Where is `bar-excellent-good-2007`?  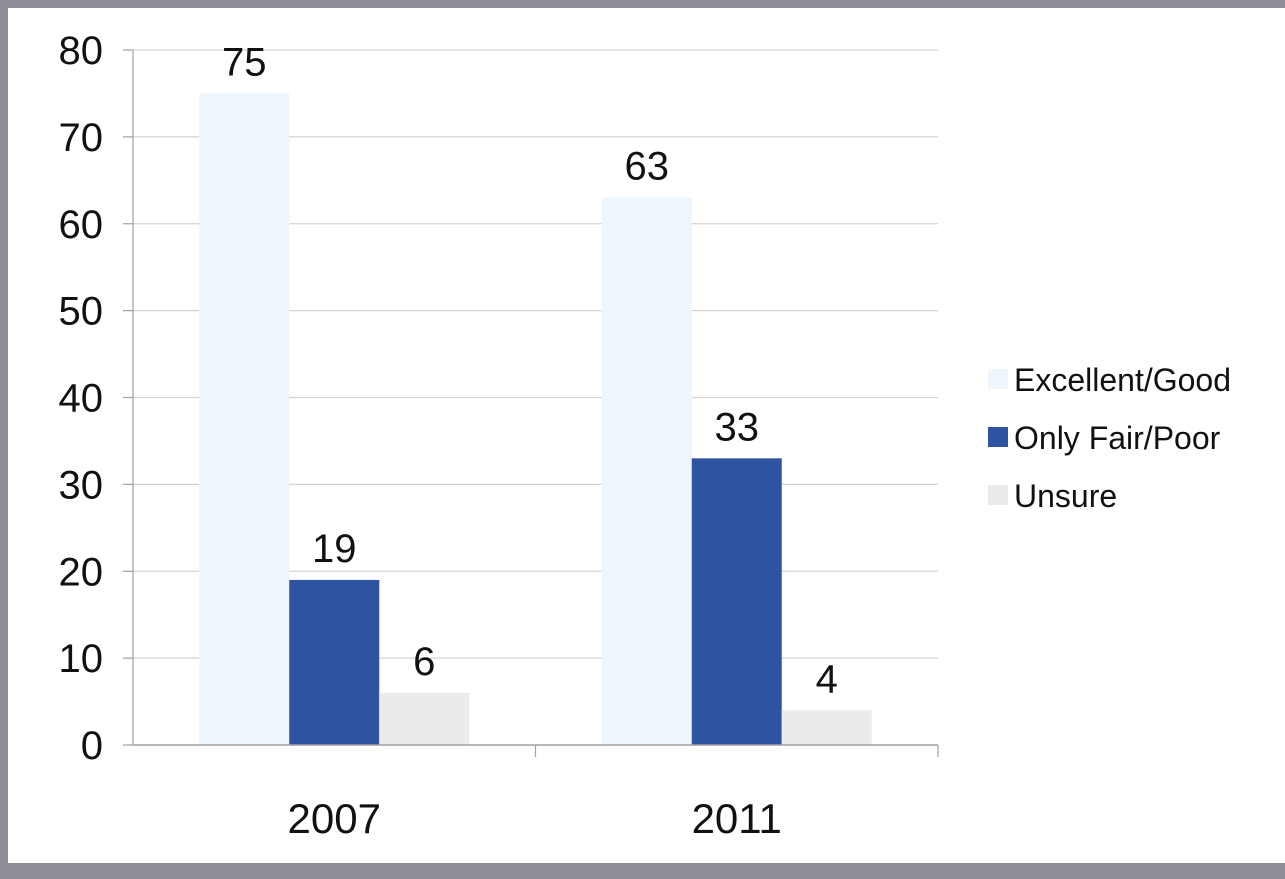 bar-excellent-good-2007 is located at coordinates (244, 419).